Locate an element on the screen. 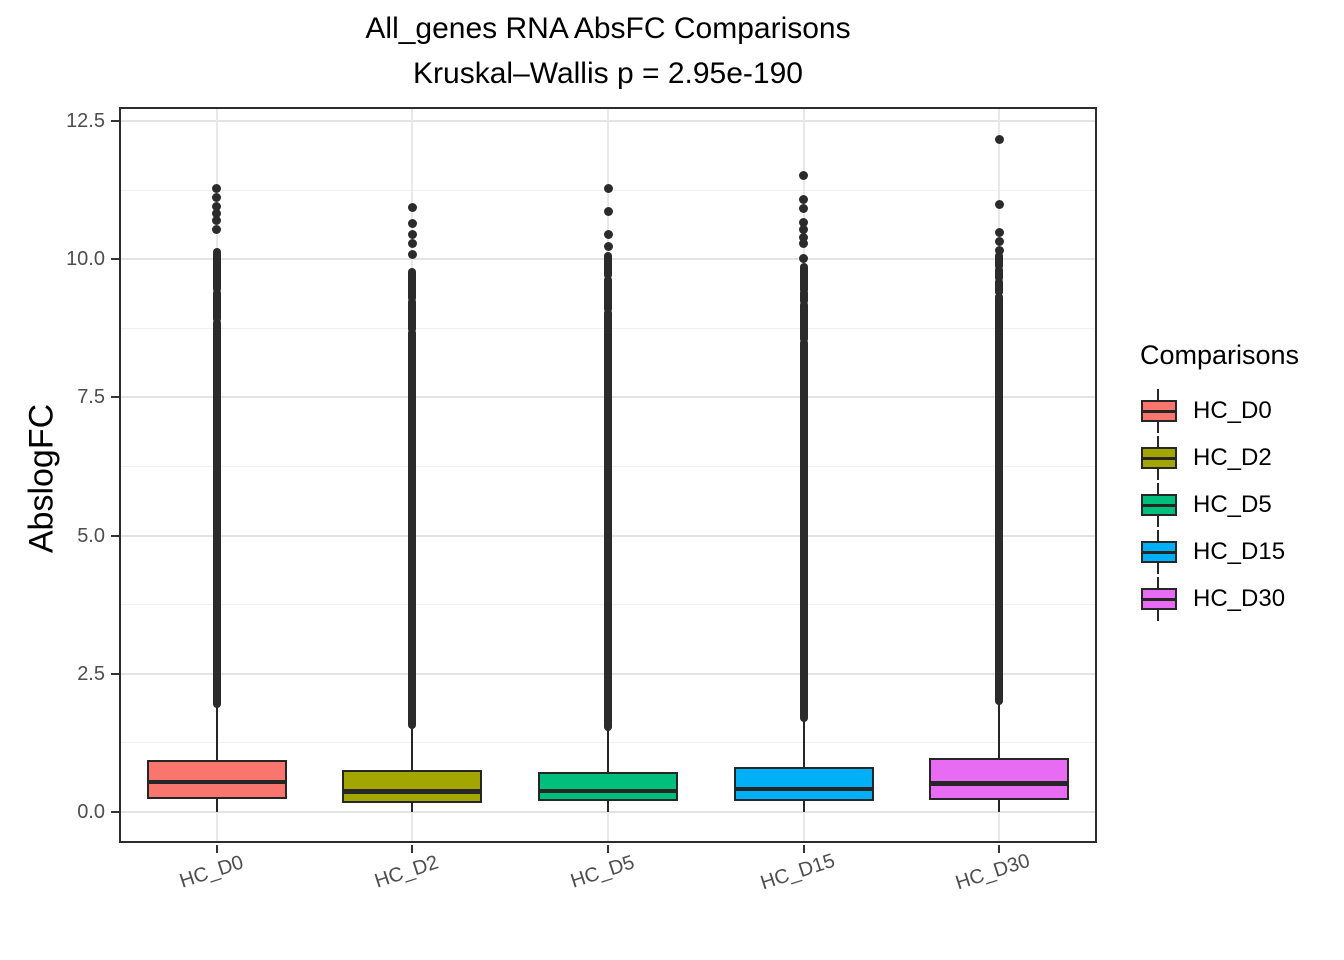  y-tick-label: 0.0 is located at coordinates (91, 811).